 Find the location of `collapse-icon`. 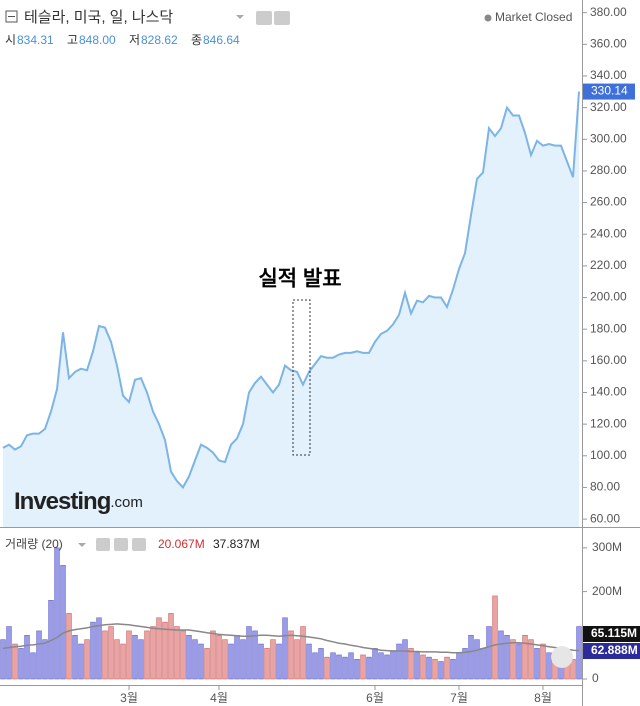

collapse-icon is located at coordinates (11, 16).